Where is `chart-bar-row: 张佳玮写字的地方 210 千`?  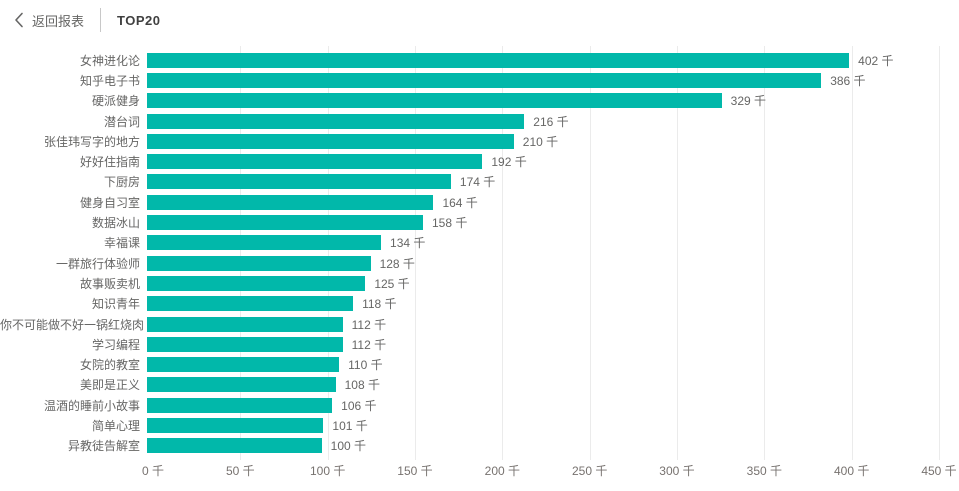 chart-bar-row: 张佳玮写字的地方 210 千 is located at coordinates (479, 141).